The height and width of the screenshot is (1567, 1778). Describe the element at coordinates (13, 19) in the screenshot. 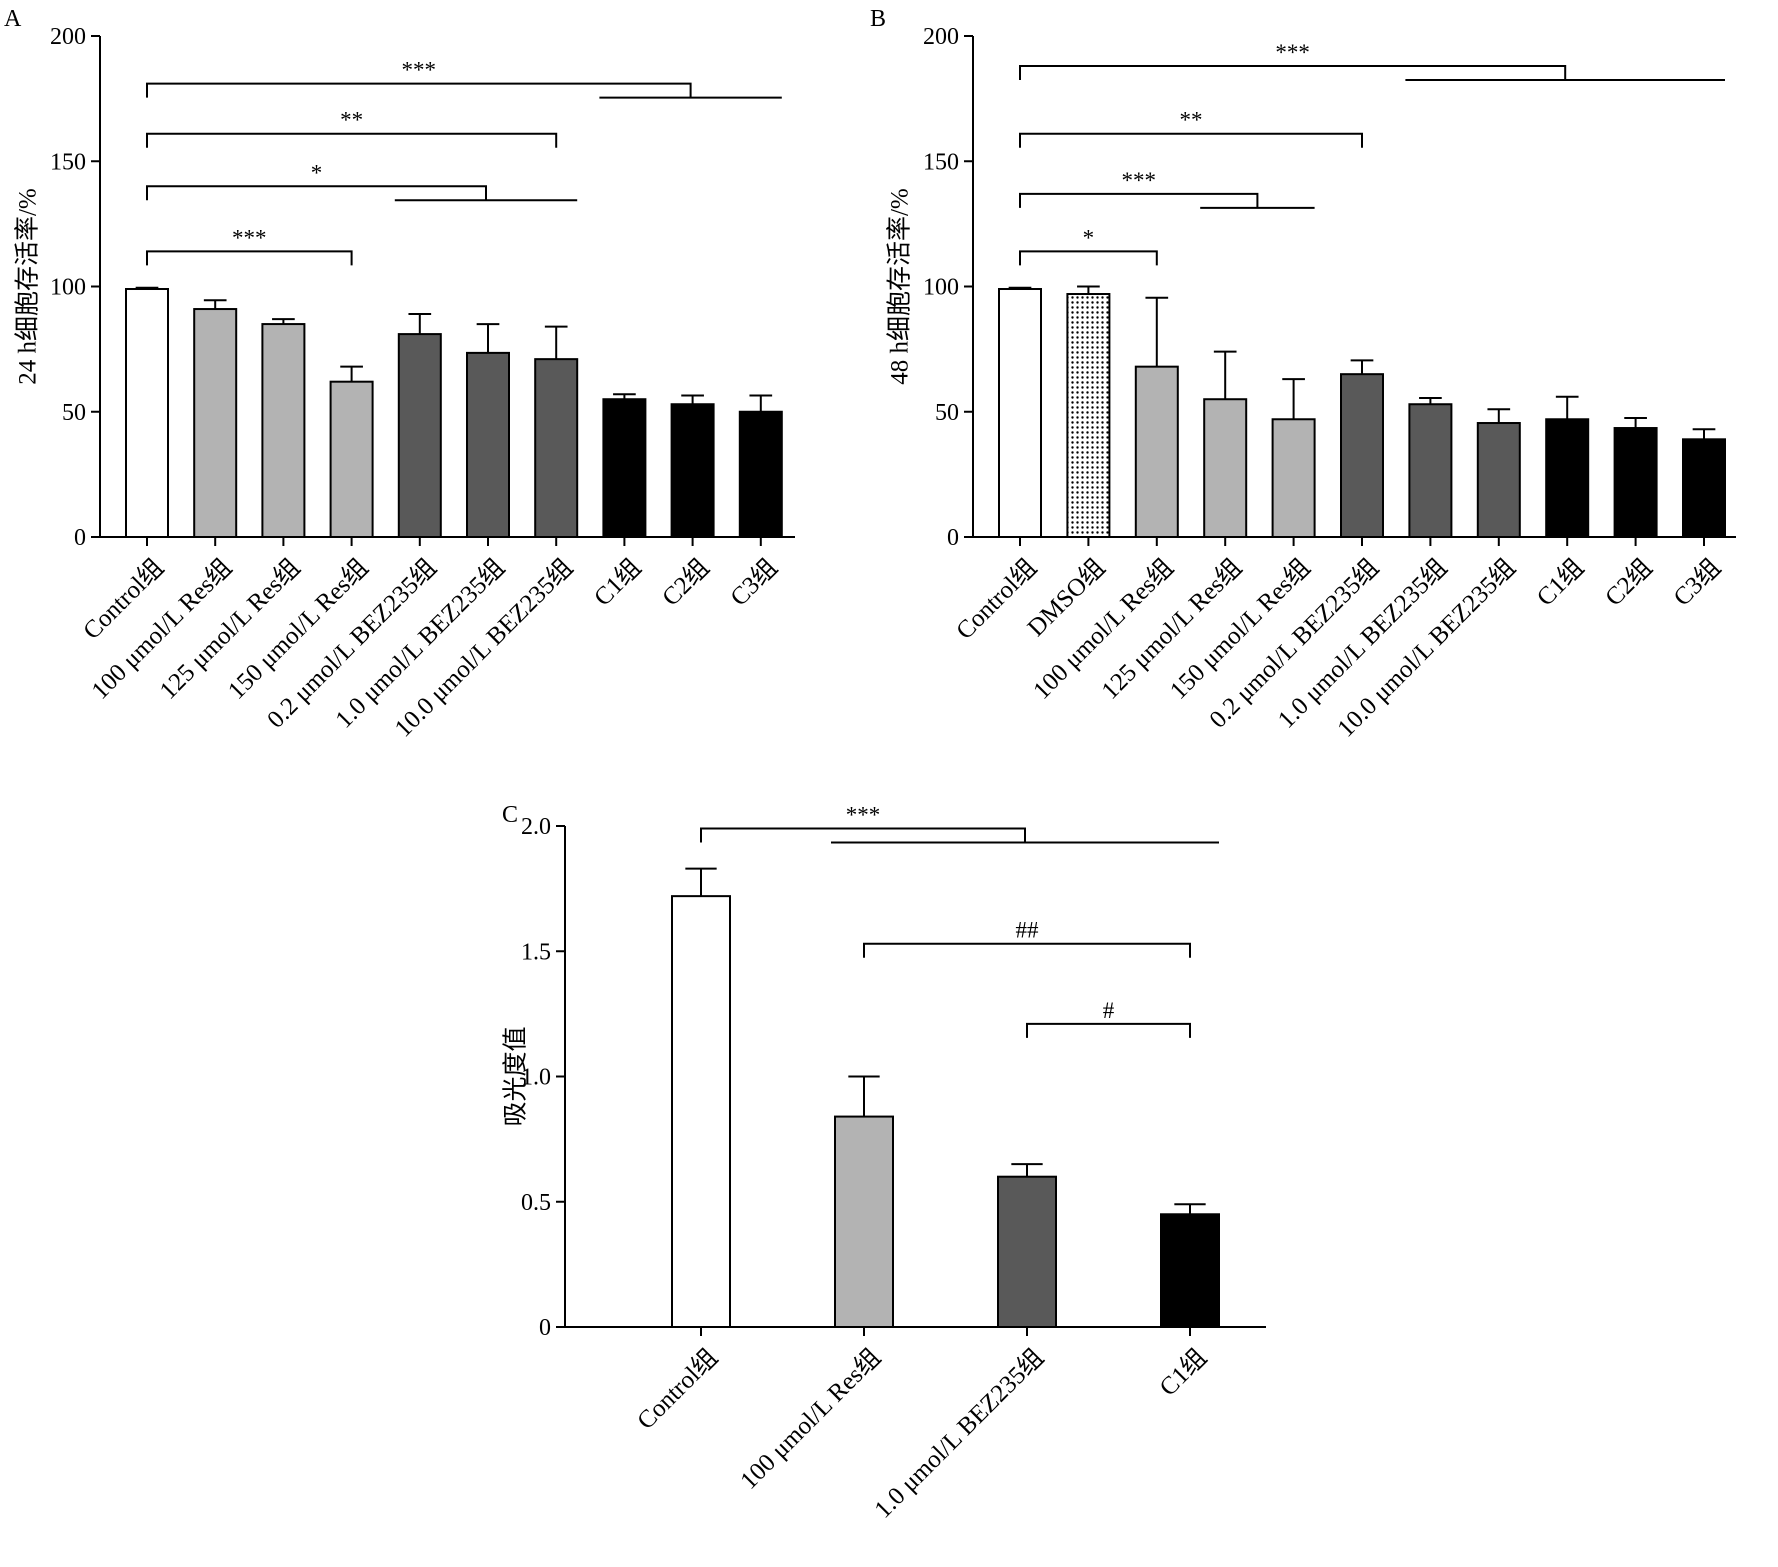

I see `panel-letter: A` at that location.